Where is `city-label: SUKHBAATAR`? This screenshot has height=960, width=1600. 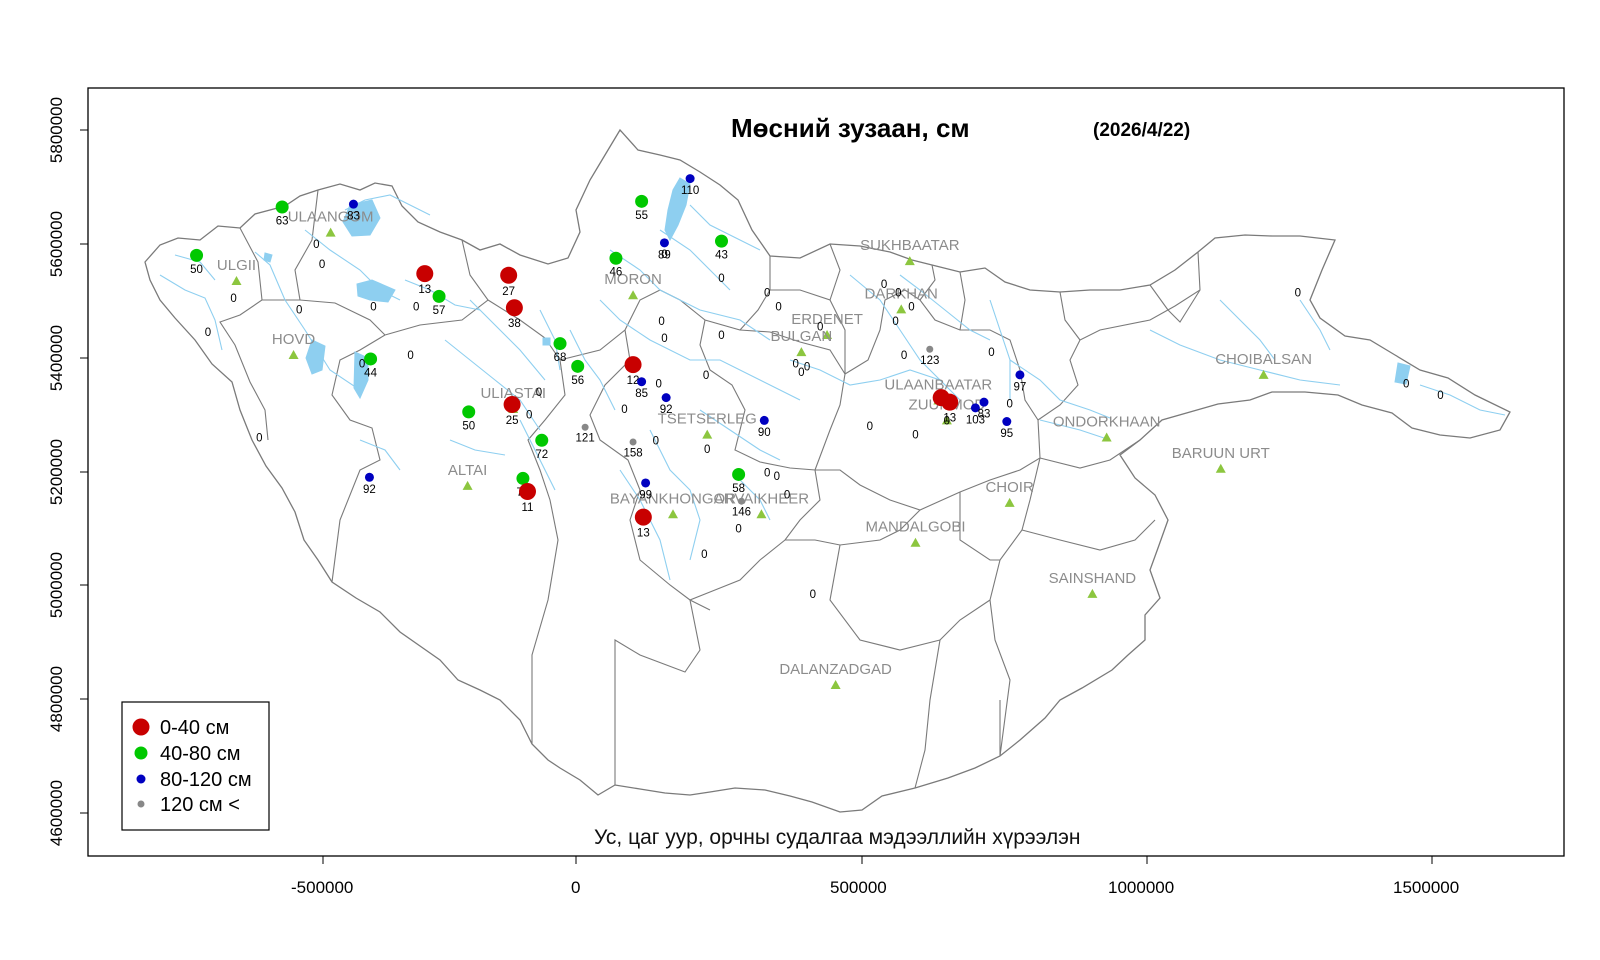 city-label: SUKHBAATAR is located at coordinates (910, 245).